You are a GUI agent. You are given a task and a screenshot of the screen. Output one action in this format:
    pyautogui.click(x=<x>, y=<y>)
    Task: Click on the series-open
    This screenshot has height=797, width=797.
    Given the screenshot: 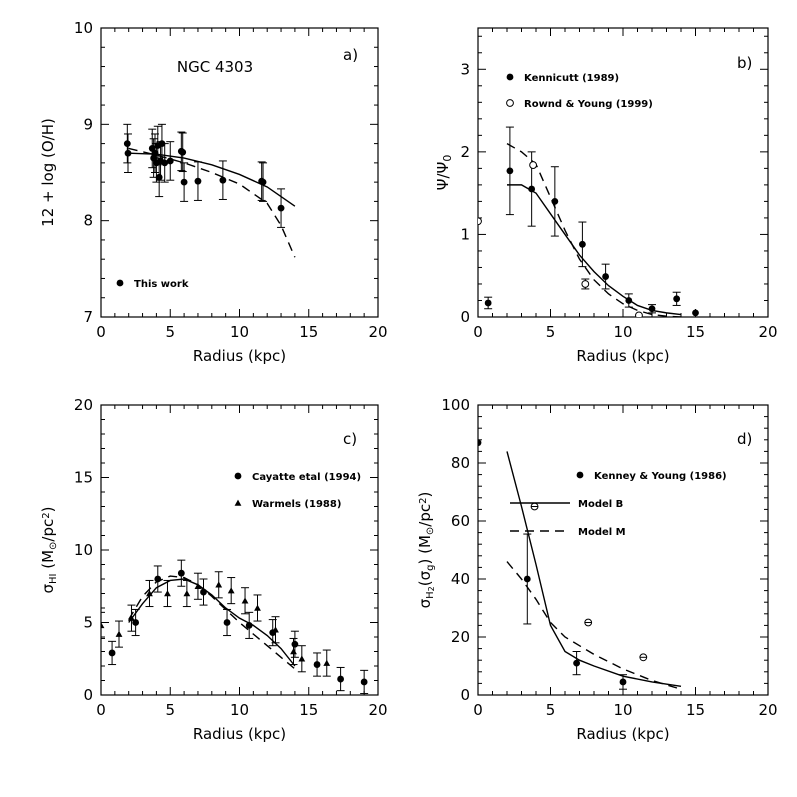 What is the action you would take?
    pyautogui.click(x=589, y=582)
    